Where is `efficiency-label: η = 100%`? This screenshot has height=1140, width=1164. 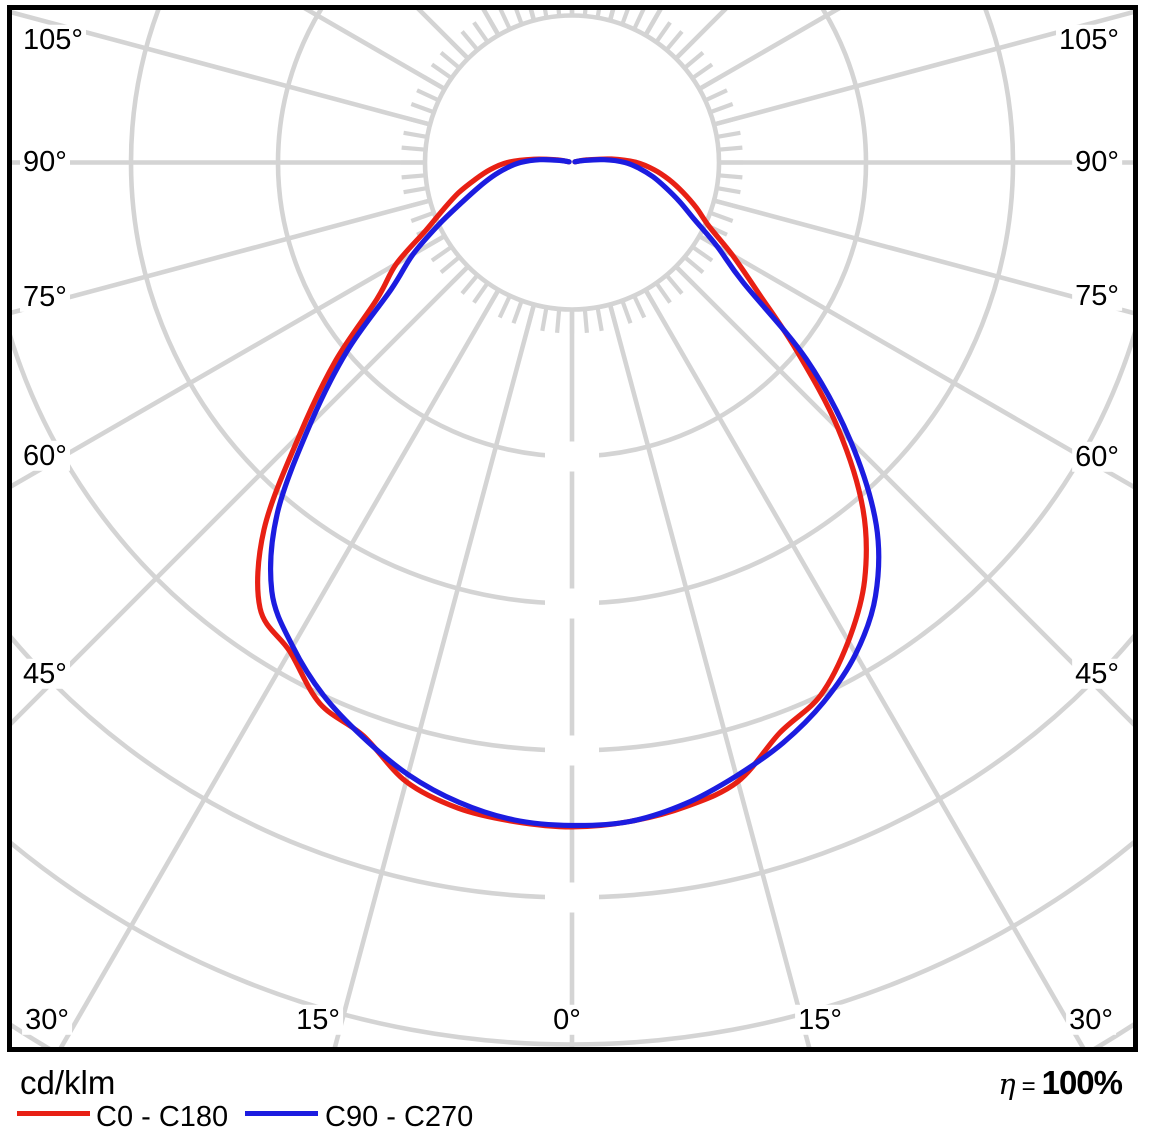
efficiency-label: η = 100% is located at coordinates (1060, 1083).